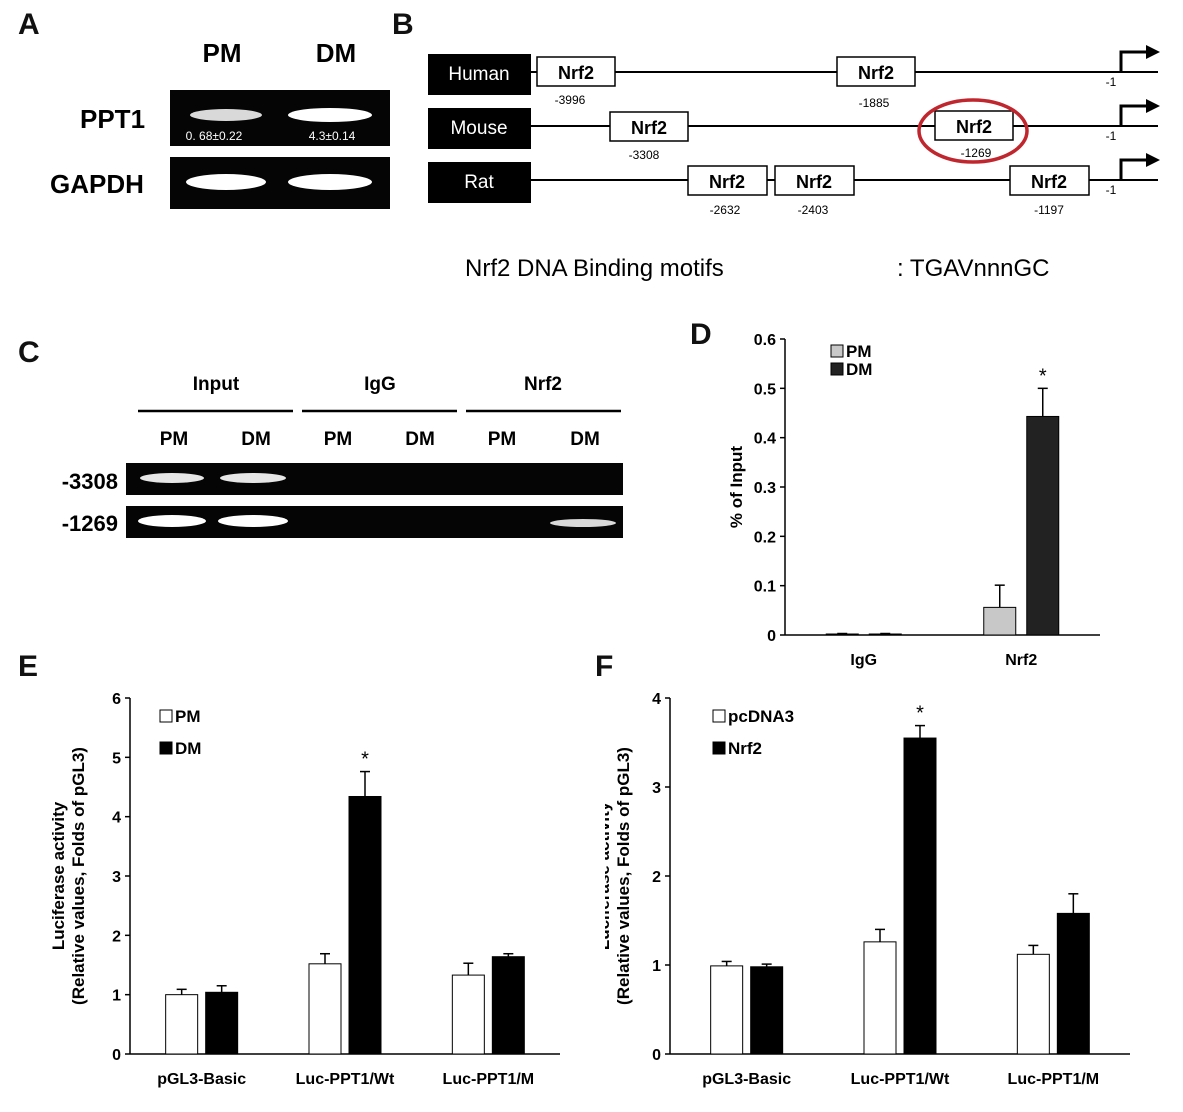  Describe the element at coordinates (585, 439) in the screenshot. I see `lane-label: DM` at that location.